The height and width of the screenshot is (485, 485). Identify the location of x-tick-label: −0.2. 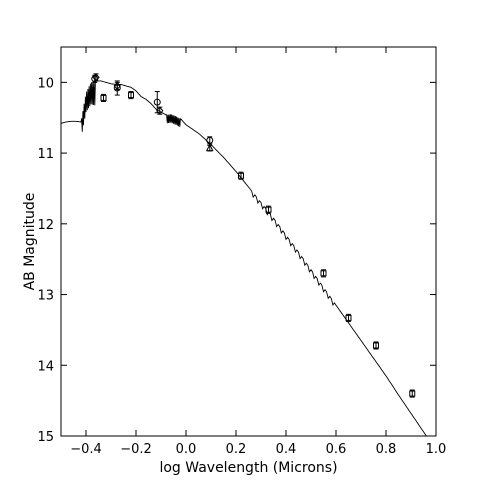
(136, 449).